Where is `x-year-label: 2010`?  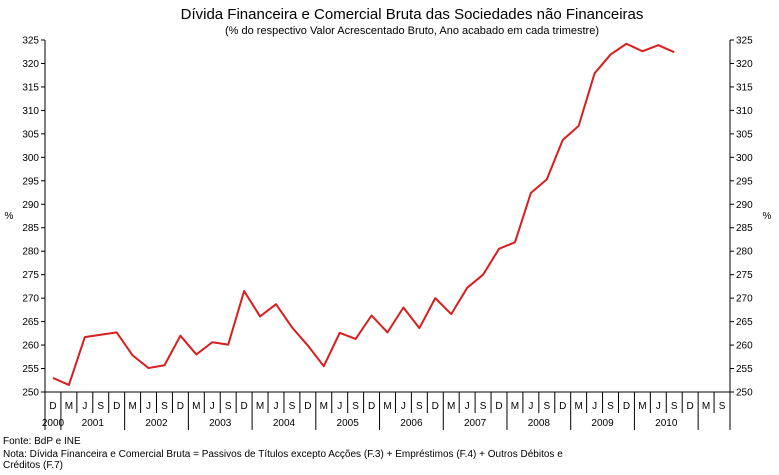 x-year-label: 2010 is located at coordinates (666, 423).